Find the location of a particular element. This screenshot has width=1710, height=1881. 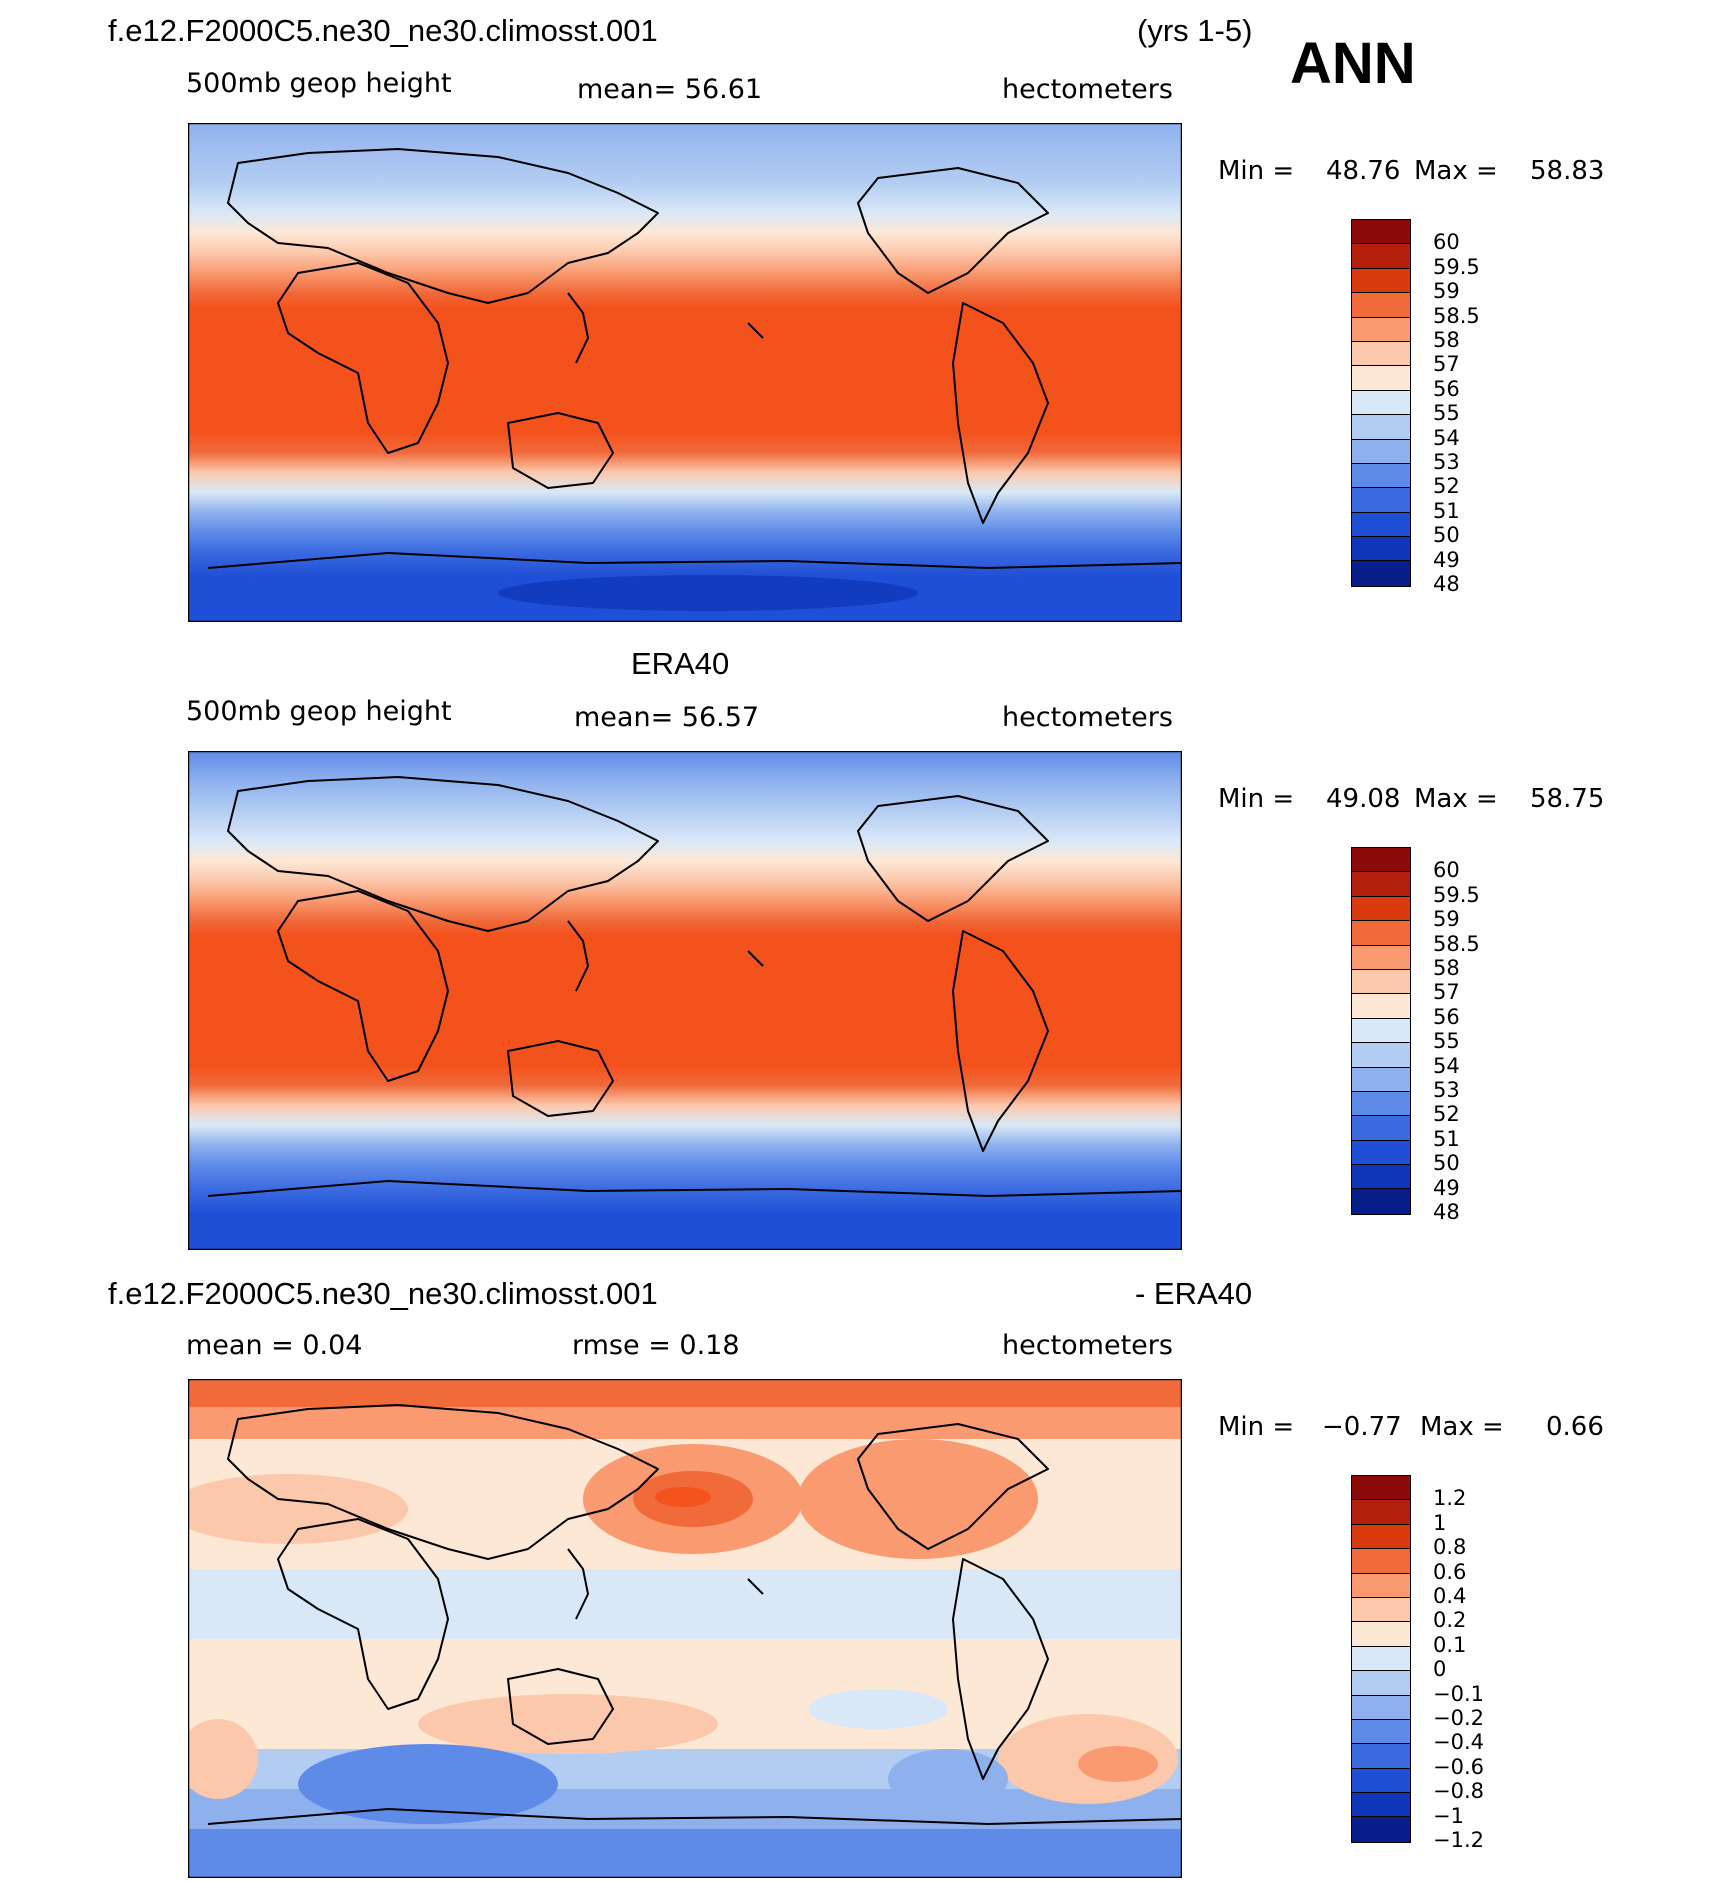

colorbar-tick-label: 0.4 is located at coordinates (1450, 1596).